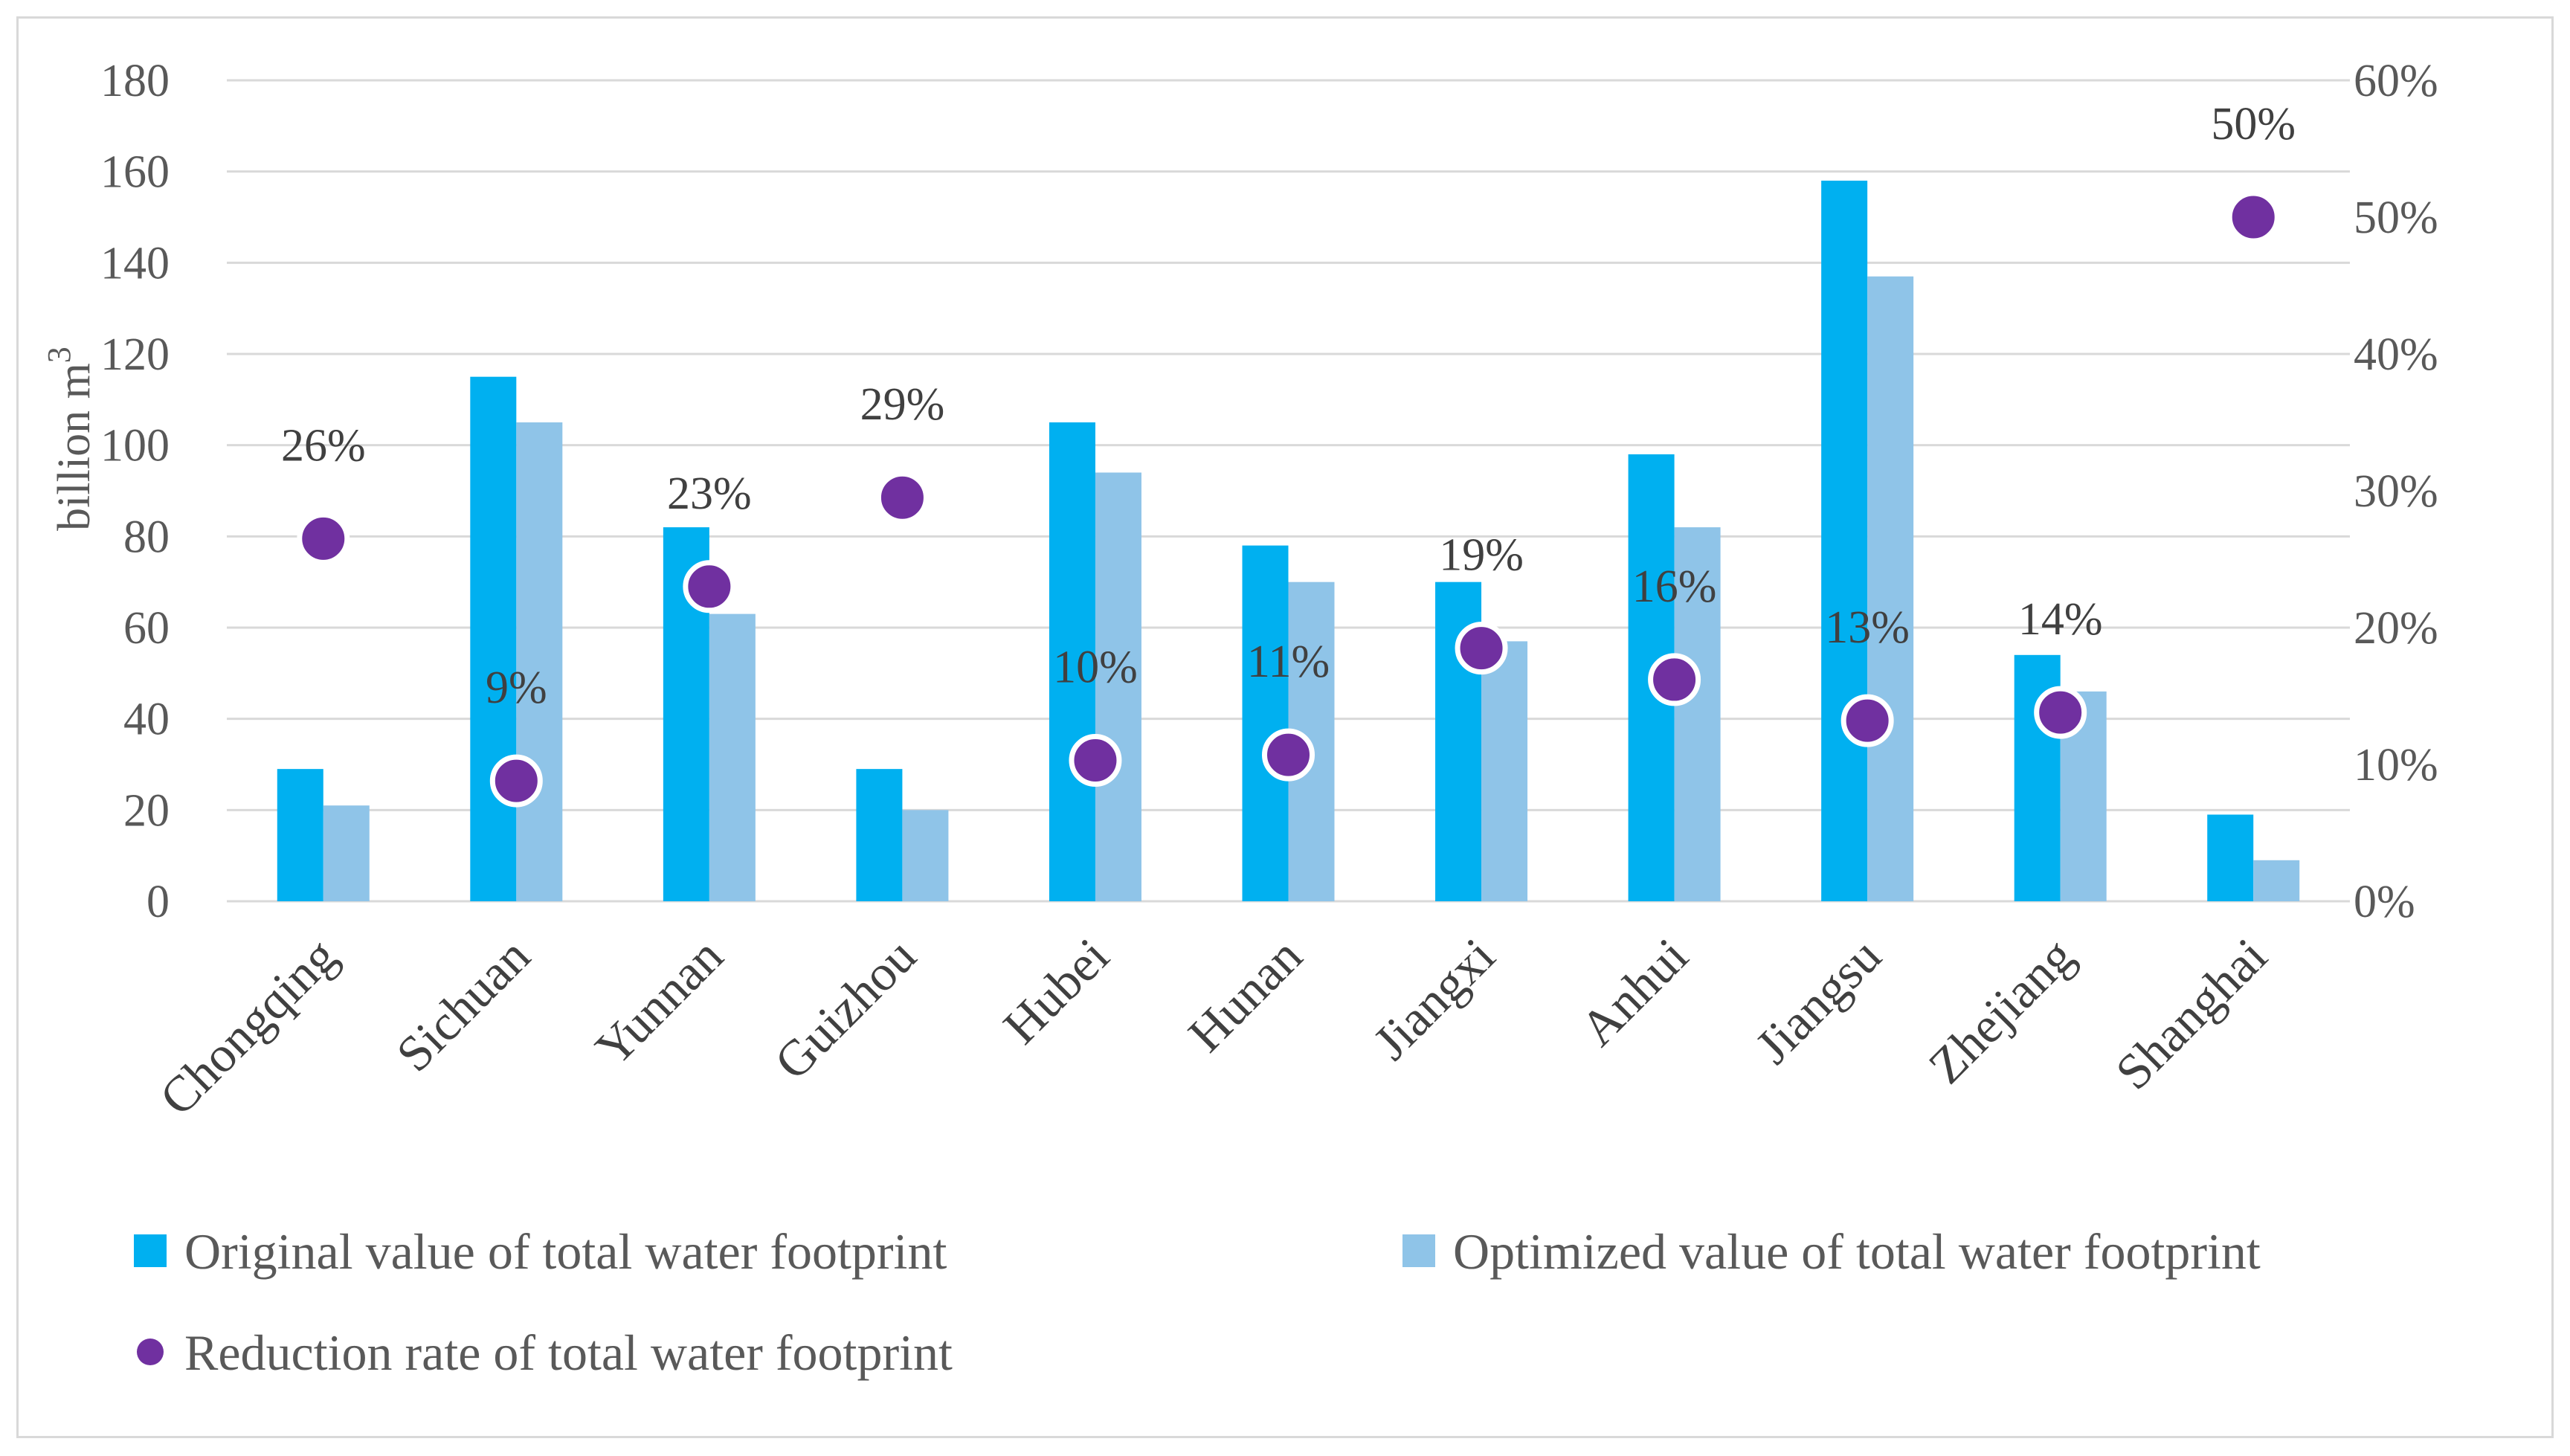 This screenshot has height=1456, width=2570. What do you see at coordinates (846, 1009) in the screenshot?
I see `category-label: Guizhou` at bounding box center [846, 1009].